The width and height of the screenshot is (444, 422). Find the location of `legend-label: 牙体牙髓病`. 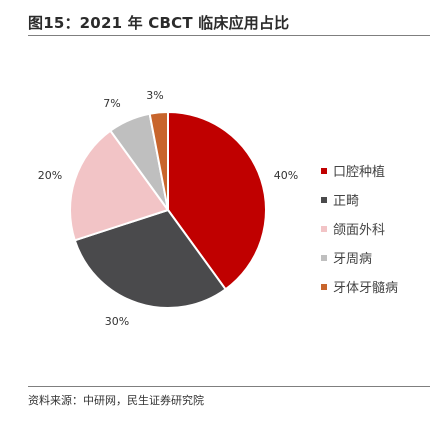

legend-label: 牙体牙髓病 is located at coordinates (365, 288).